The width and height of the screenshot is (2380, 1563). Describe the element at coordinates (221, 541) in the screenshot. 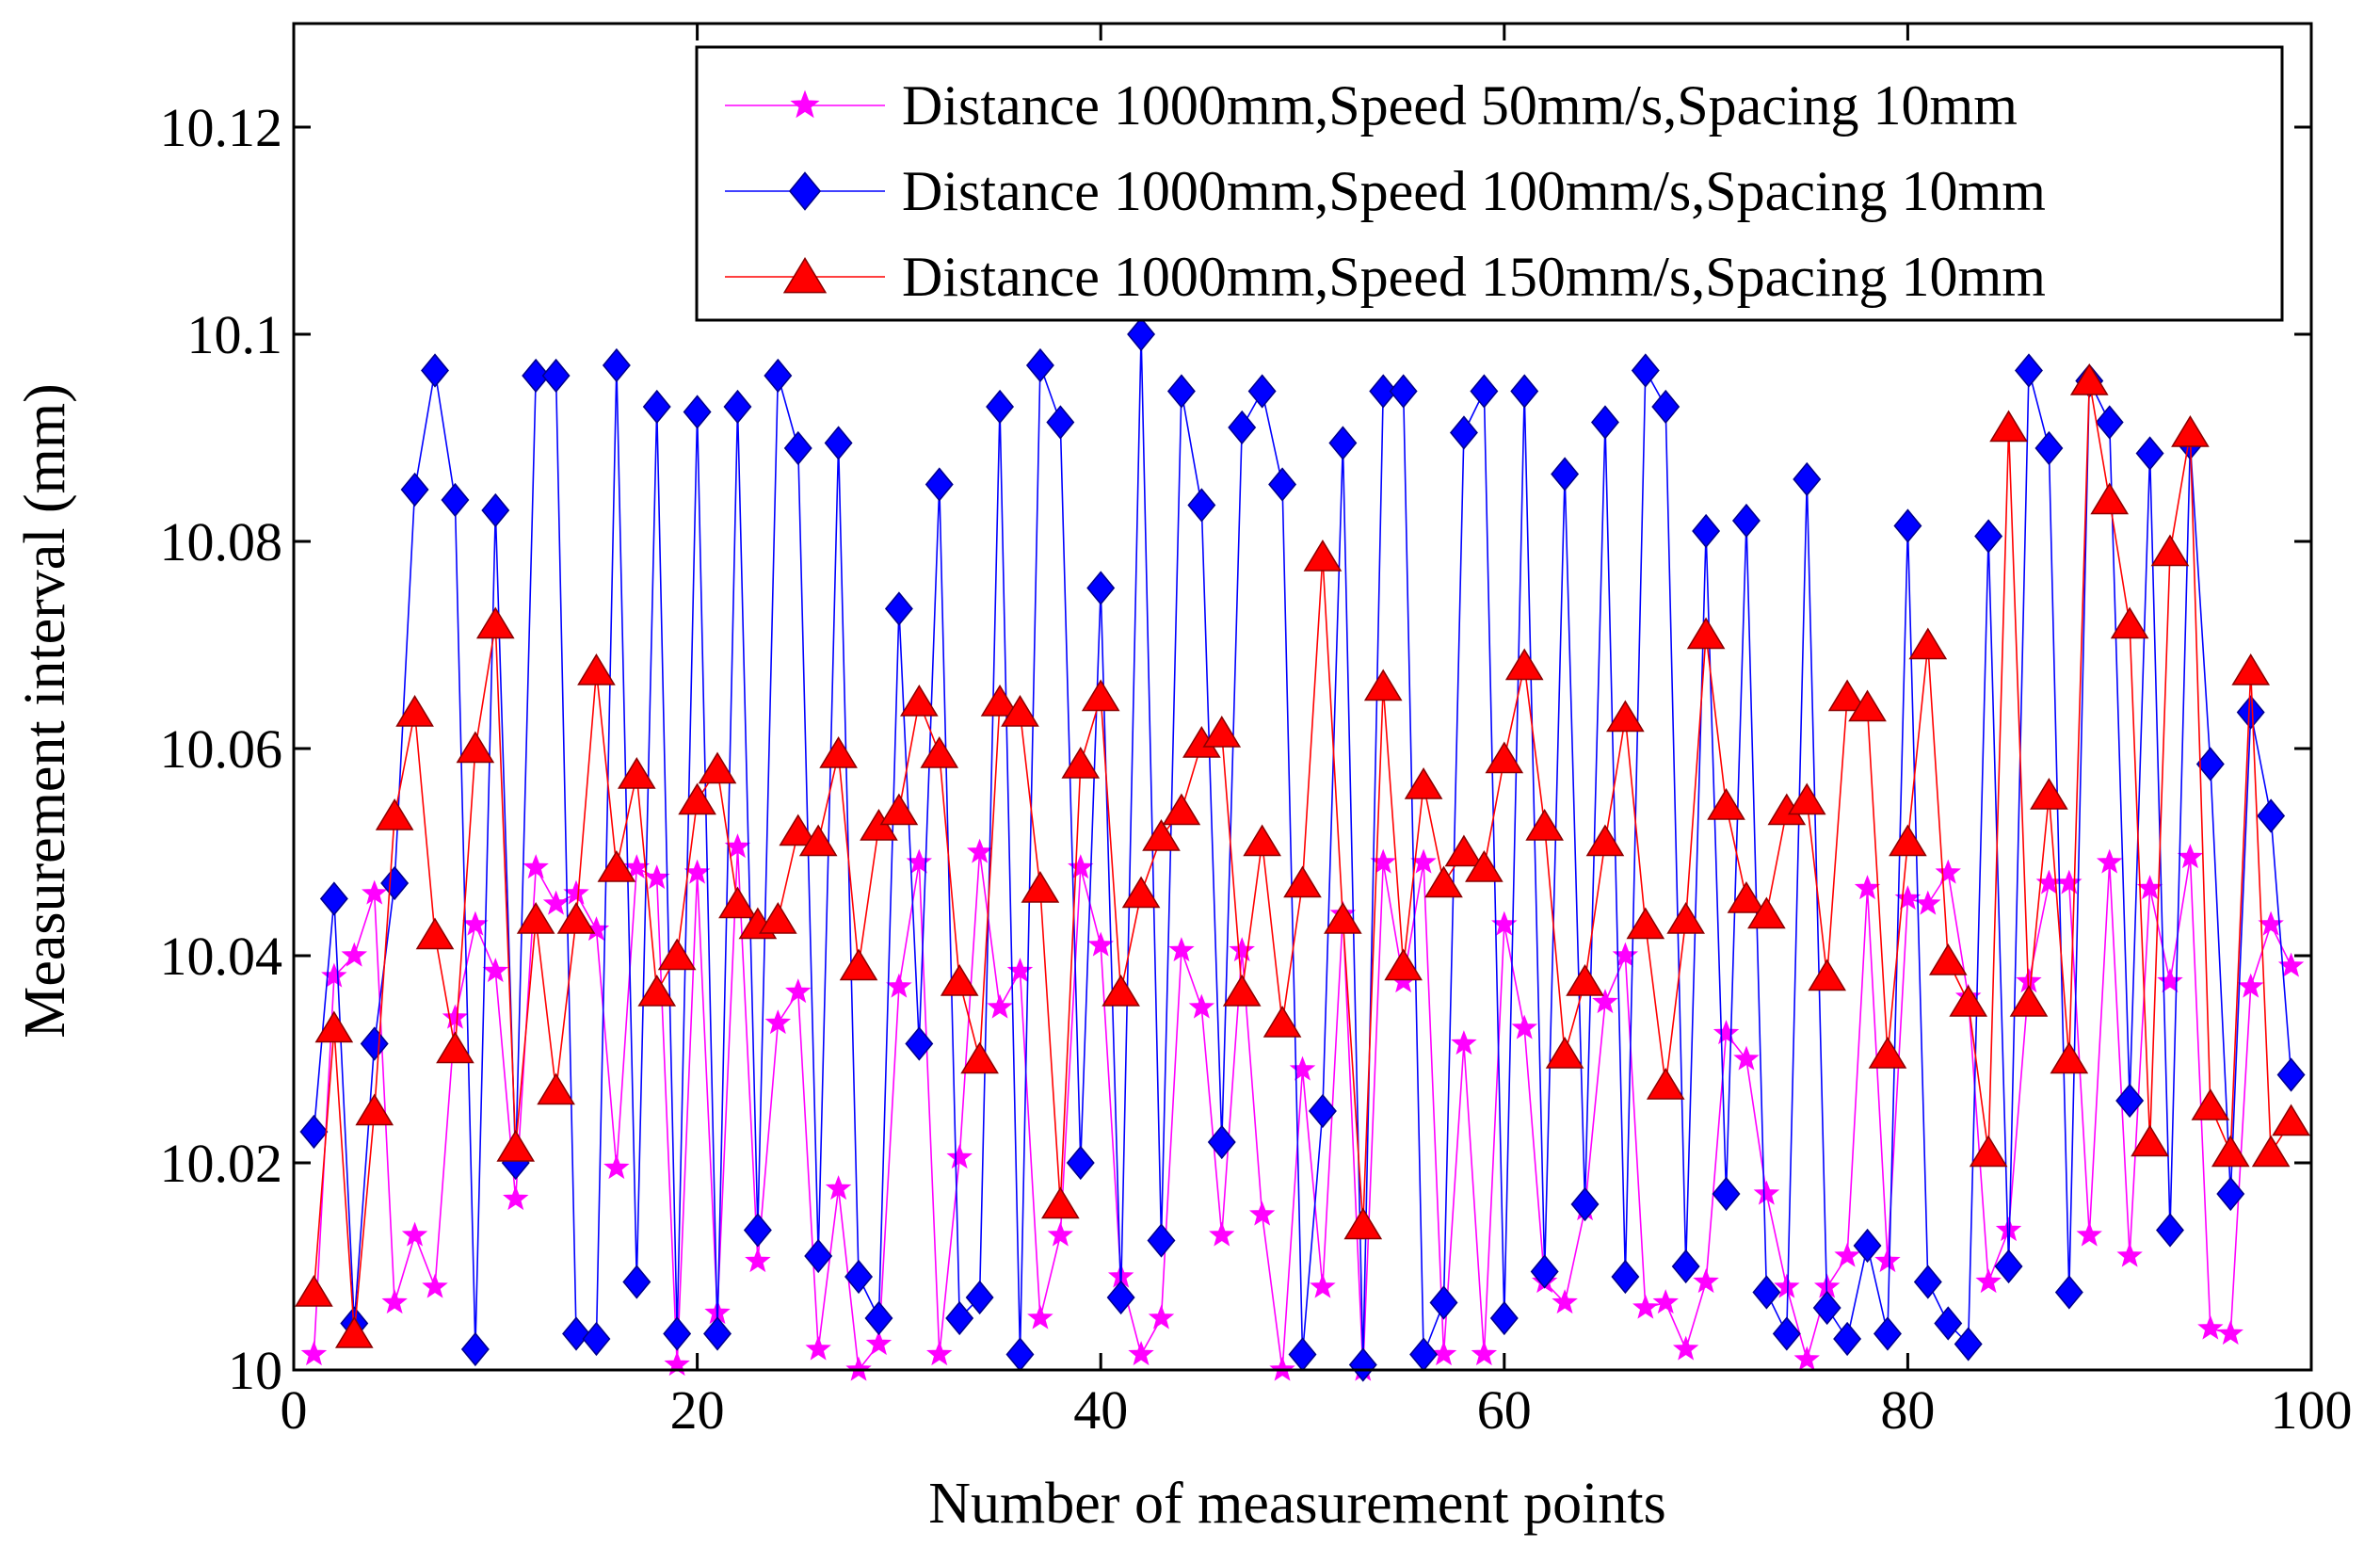

I see `y-tick-label: 10.08` at that location.